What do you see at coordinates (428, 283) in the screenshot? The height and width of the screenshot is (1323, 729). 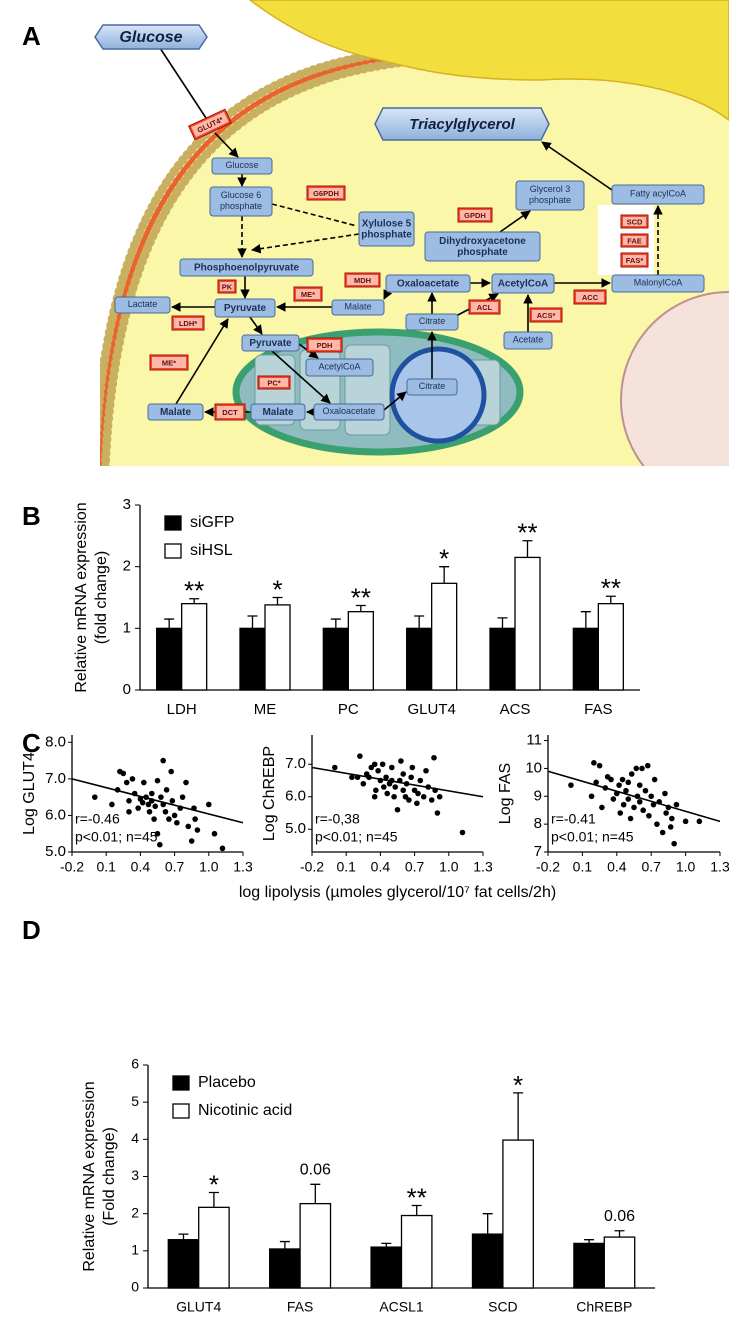 I see `metabolite-line: Oxaloacetate` at bounding box center [428, 283].